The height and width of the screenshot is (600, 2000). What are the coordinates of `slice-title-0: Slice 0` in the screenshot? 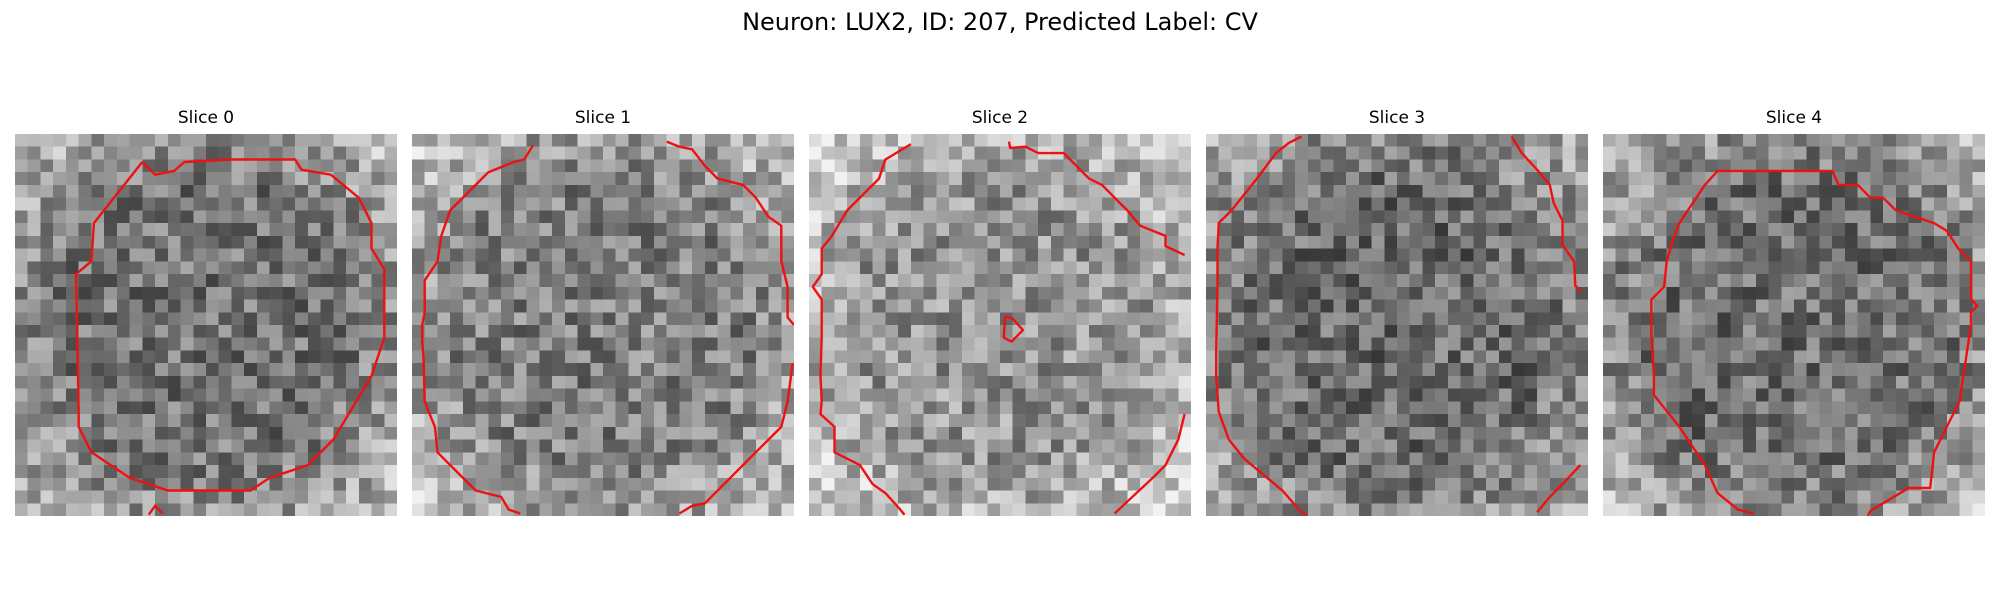 It's located at (206, 118).